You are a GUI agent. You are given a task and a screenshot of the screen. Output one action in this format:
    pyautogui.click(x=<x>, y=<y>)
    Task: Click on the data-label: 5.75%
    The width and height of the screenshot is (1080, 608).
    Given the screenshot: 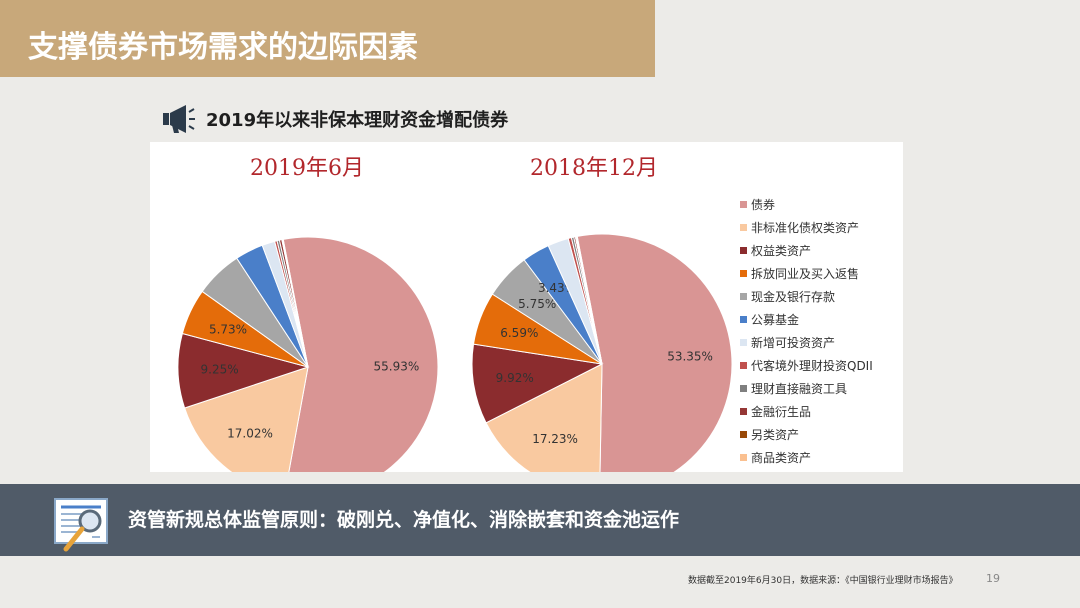 What is the action you would take?
    pyautogui.click(x=537, y=304)
    